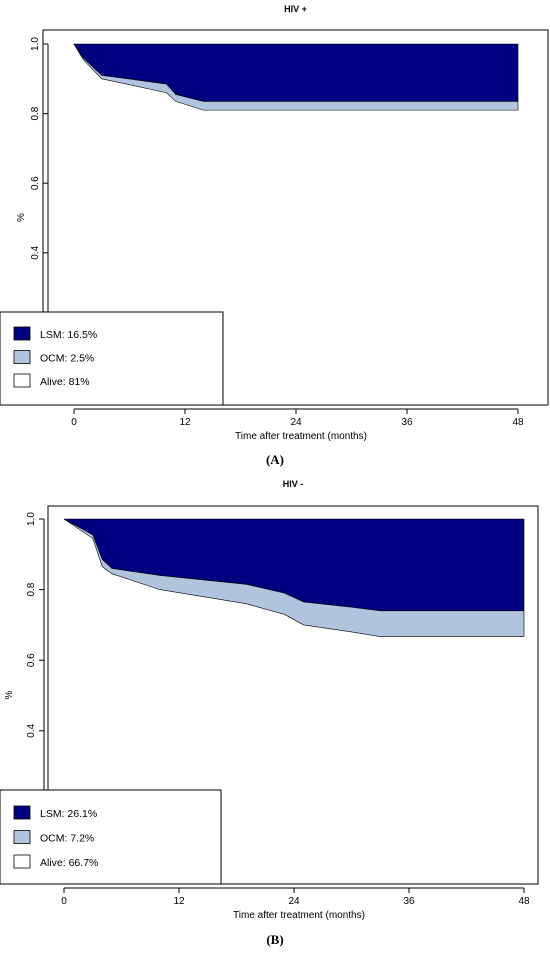 This screenshot has width=550, height=955. Describe the element at coordinates (65, 382) in the screenshot. I see `legend-entry: Alive: 81%` at that location.